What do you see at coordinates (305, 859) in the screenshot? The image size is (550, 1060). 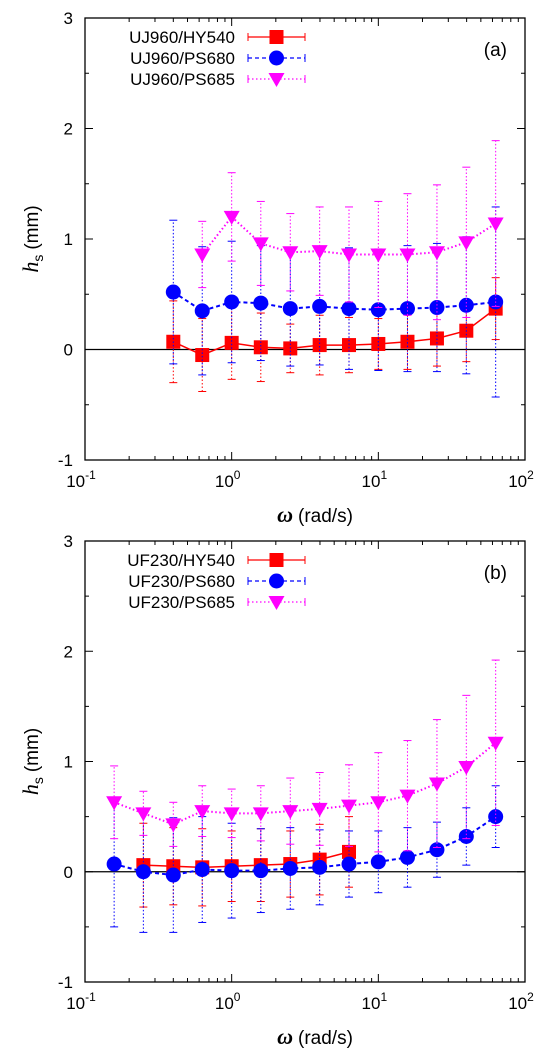 I see `series-uf230-ps680` at bounding box center [305, 859].